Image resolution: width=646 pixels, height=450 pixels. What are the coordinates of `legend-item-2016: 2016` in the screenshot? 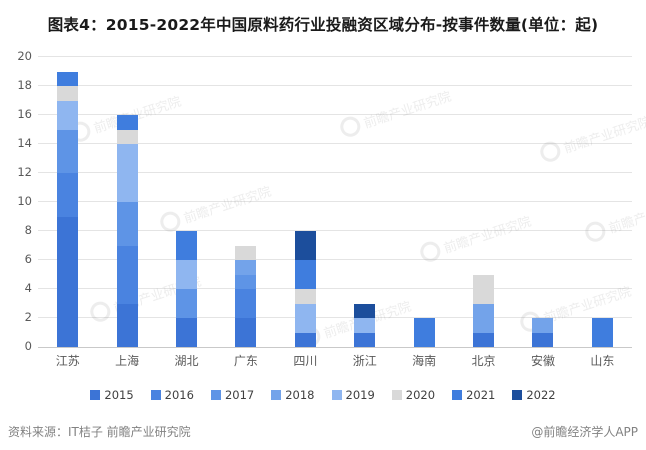 It's located at (172, 395).